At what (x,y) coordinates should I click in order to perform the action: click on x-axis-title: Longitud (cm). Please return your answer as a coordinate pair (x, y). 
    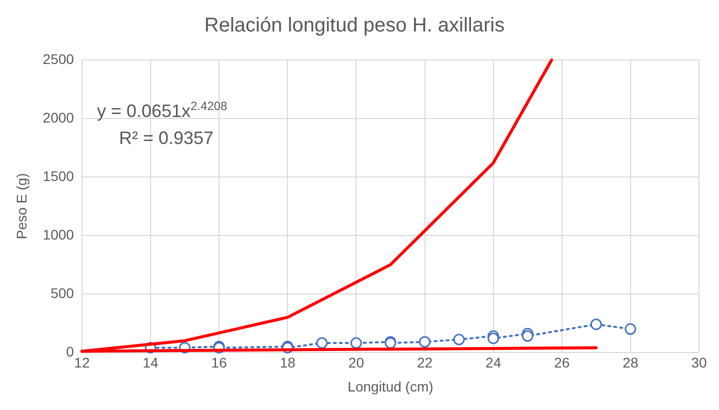
    Looking at the image, I should click on (391, 386).